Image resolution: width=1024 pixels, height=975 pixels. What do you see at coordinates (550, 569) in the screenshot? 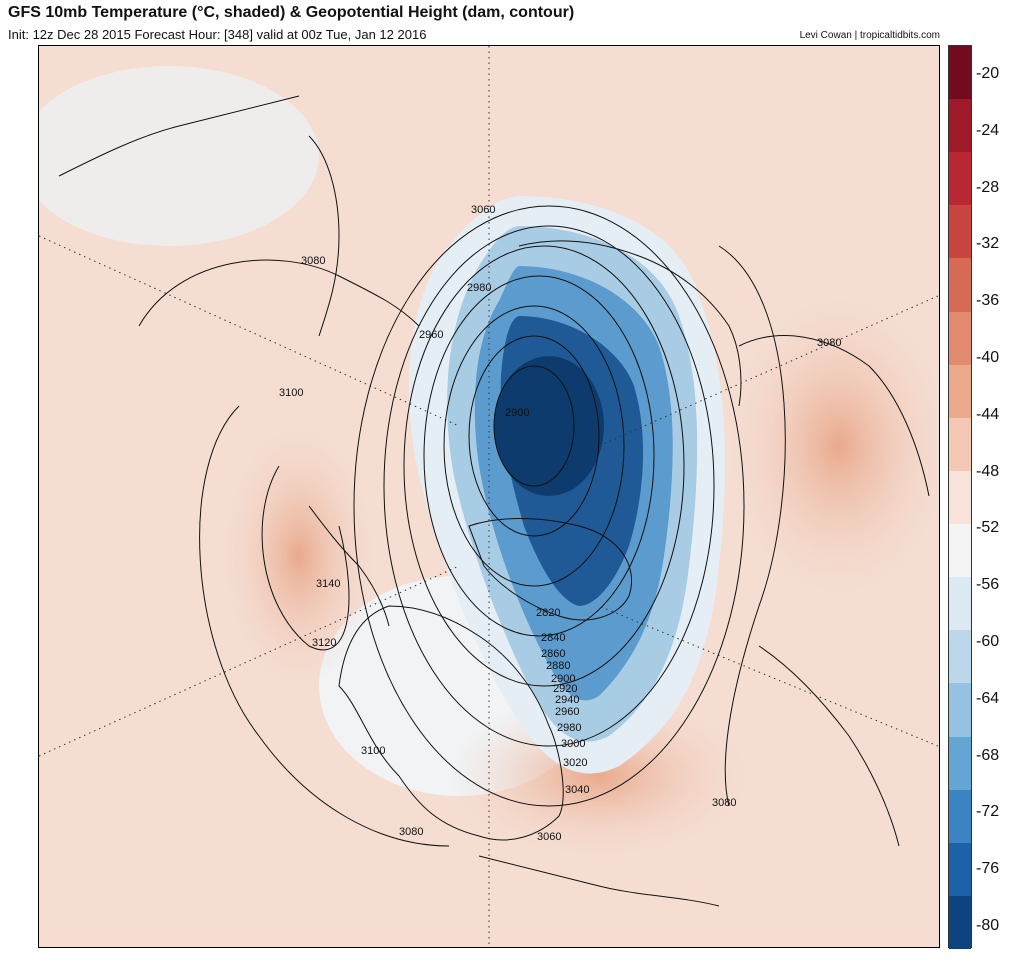
I see `greenland-coast` at bounding box center [550, 569].